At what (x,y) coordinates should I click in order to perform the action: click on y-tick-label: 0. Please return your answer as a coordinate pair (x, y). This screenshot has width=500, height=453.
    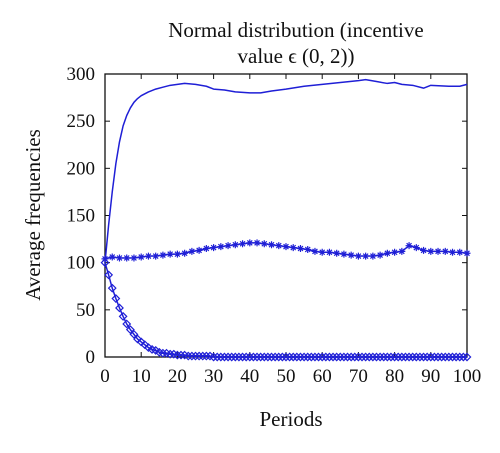
    Looking at the image, I should click on (91, 357).